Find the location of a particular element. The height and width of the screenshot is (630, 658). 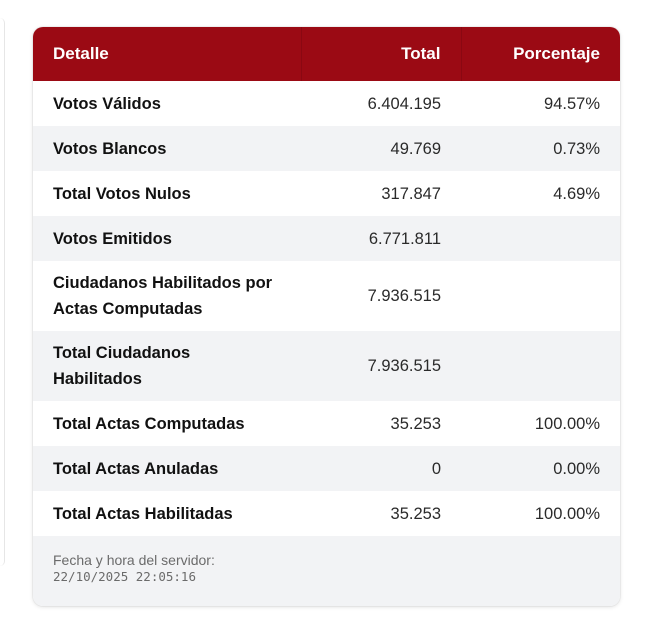

row-percentage: 0.00% is located at coordinates (576, 468).